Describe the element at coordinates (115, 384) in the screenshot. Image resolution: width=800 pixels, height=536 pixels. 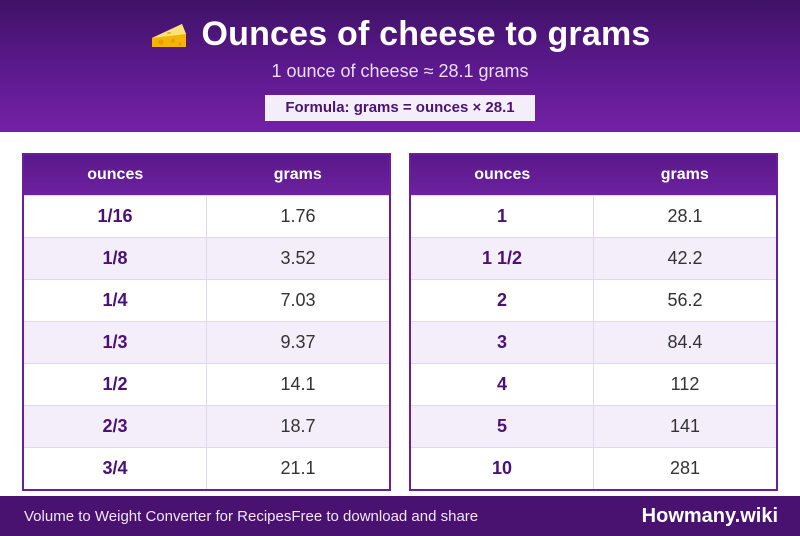
I see `ounces-cell: 1/2` at that location.